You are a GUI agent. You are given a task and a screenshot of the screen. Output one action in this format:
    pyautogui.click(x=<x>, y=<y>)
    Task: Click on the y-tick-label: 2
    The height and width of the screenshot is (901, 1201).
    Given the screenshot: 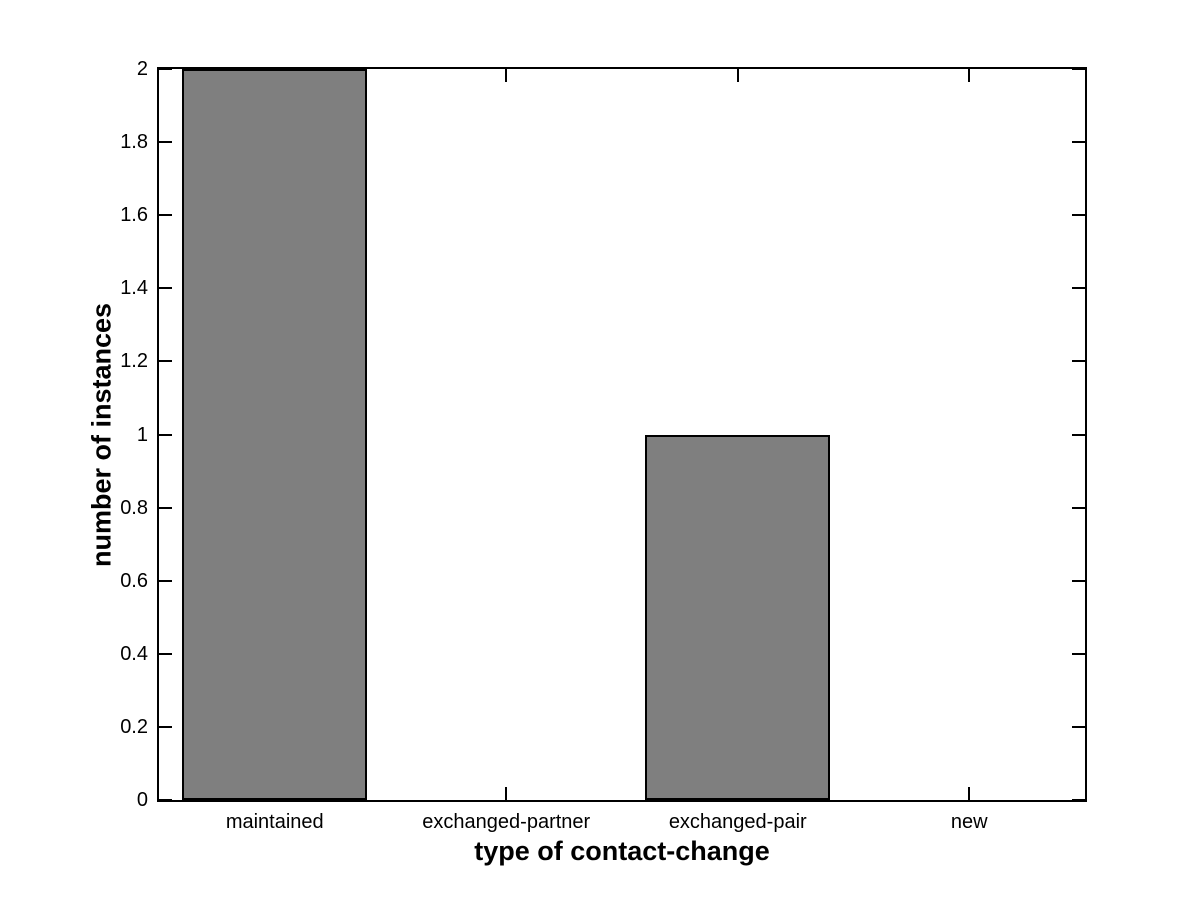 What is the action you would take?
    pyautogui.click(x=142, y=69)
    